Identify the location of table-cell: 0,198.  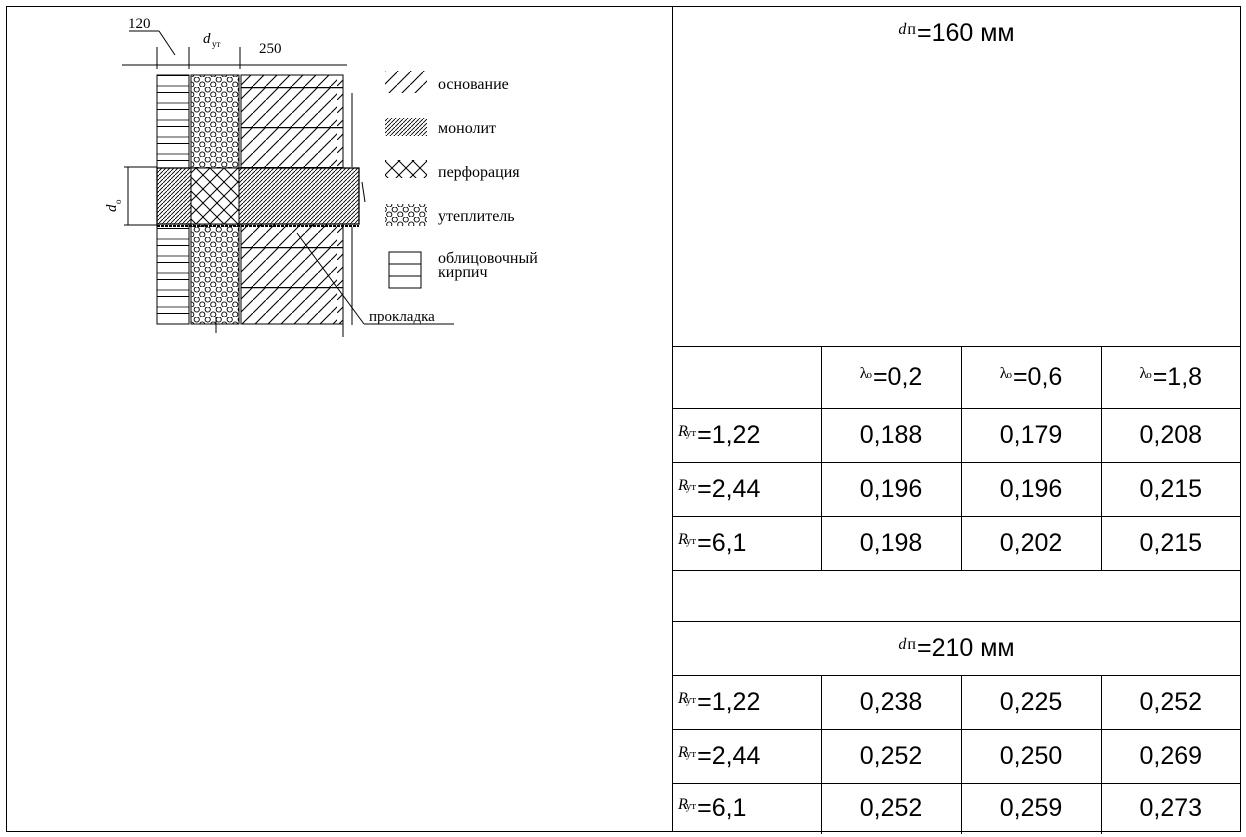
(891, 543).